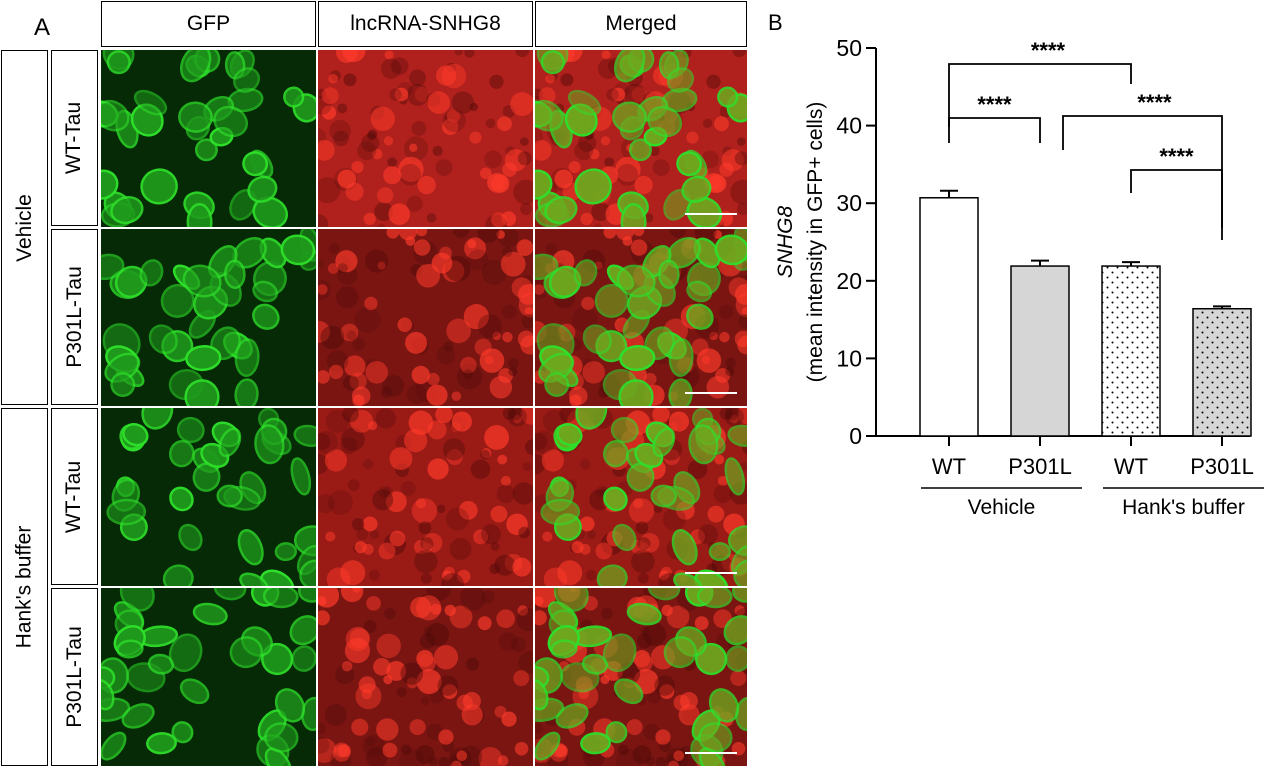 The width and height of the screenshot is (1280, 768). I want to click on significance-label-2: ****, so click(994, 104).